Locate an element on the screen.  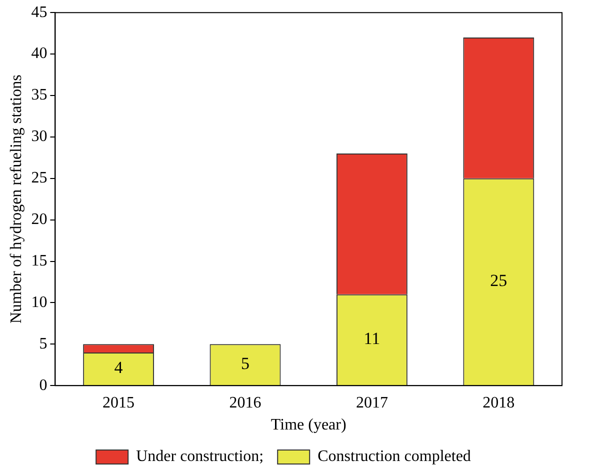
legend-label: Construction completed is located at coordinates (394, 457).